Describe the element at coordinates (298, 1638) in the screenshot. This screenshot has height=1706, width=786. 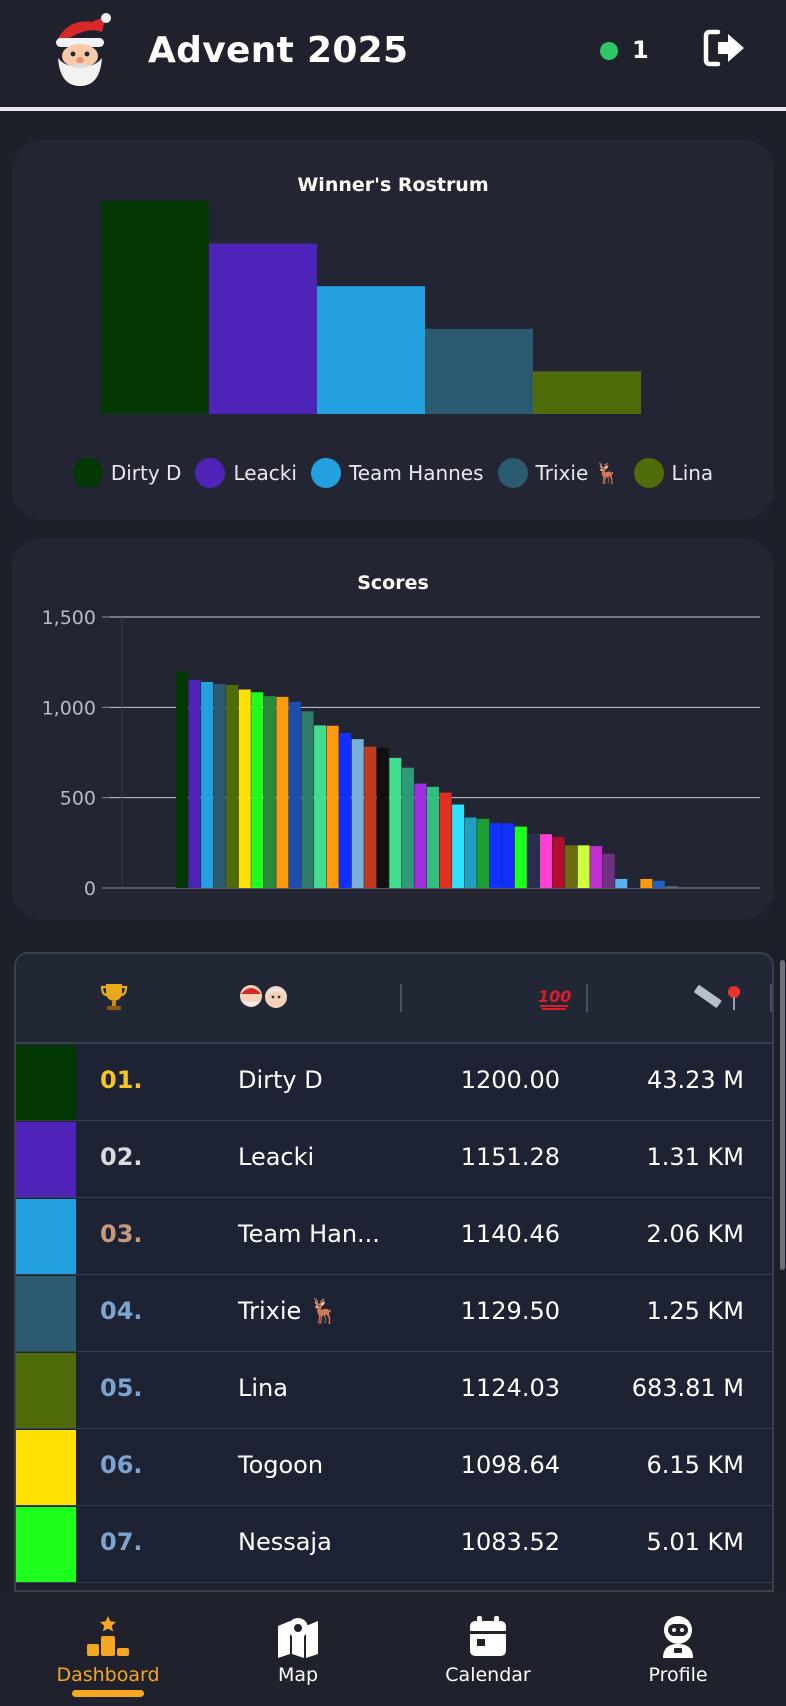
I see `map-icon` at that location.